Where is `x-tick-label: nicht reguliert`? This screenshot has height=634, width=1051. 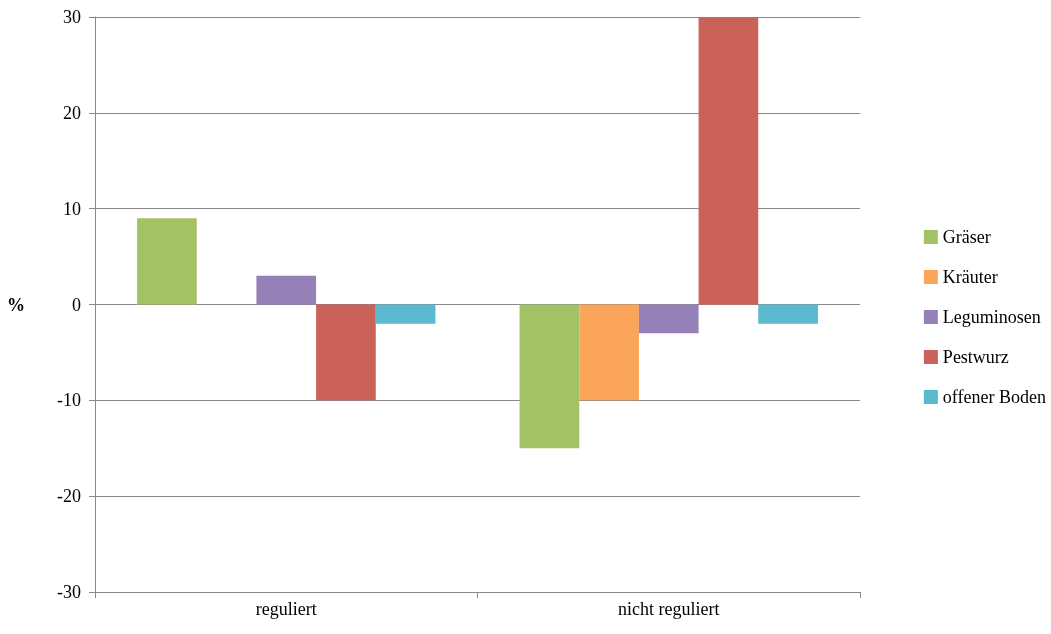
x-tick-label: nicht reguliert is located at coordinates (669, 609).